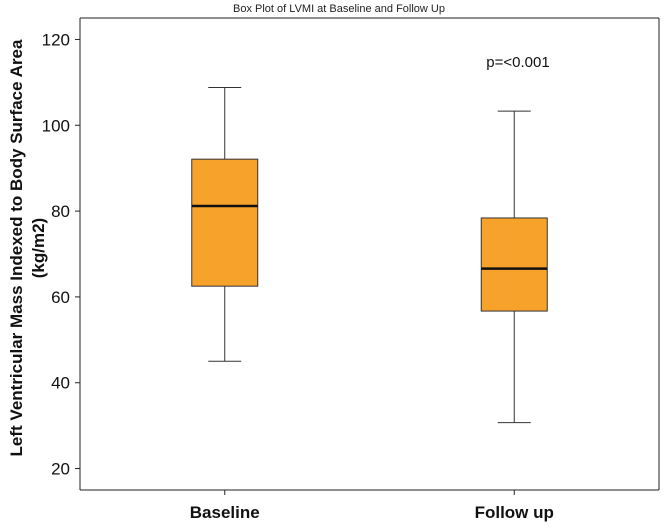 Image resolution: width=666 pixels, height=530 pixels. What do you see at coordinates (514, 264) in the screenshot?
I see `box-follow-up` at bounding box center [514, 264].